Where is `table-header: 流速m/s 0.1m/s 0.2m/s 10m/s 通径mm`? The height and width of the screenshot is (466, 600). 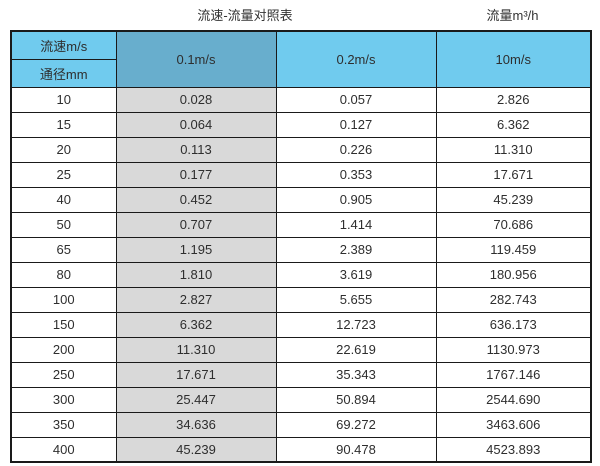
table-header: 流速m/s 0.1m/s 0.2m/s 10m/s 通径mm is located at coordinates (301, 59).